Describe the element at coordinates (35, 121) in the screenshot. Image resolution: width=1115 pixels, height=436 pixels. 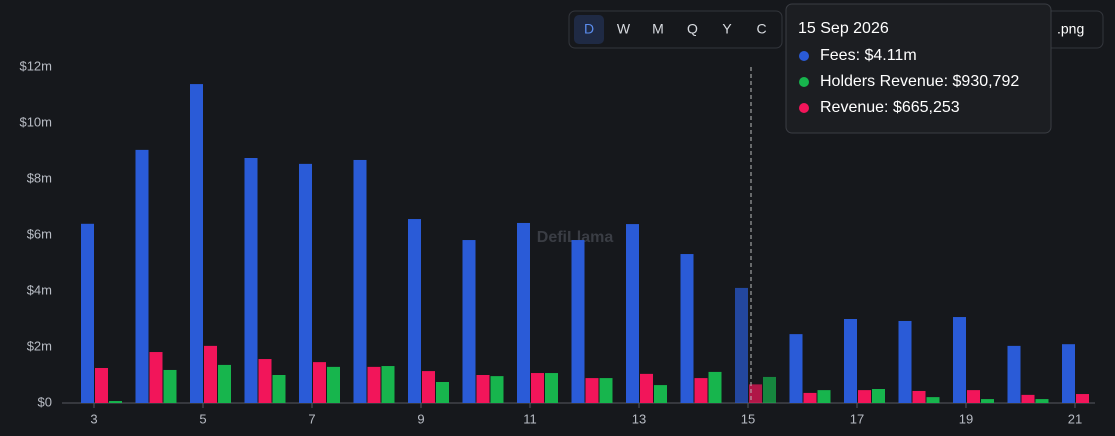
I see `y-tick-label: $10m` at that location.